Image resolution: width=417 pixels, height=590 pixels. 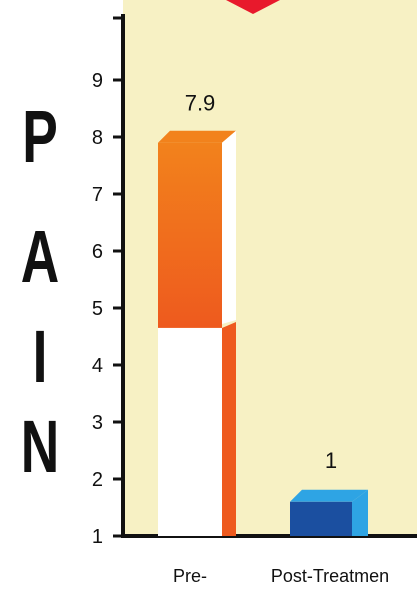 What do you see at coordinates (190, 235) in the screenshot?
I see `bar-pre-front-upper` at bounding box center [190, 235].